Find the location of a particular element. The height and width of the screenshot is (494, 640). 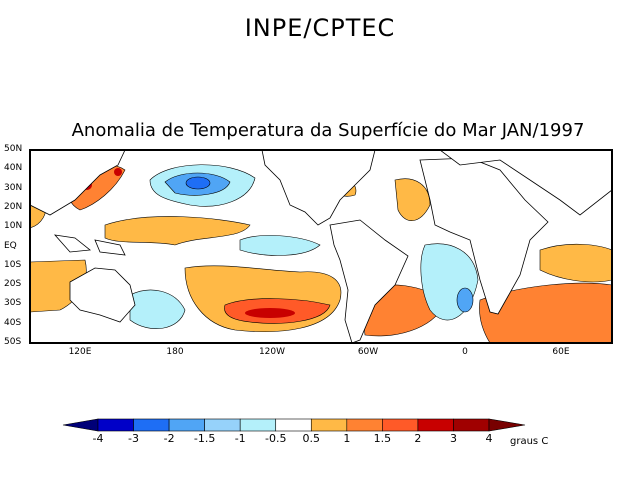

lon-label: 120E is located at coordinates (80, 352).